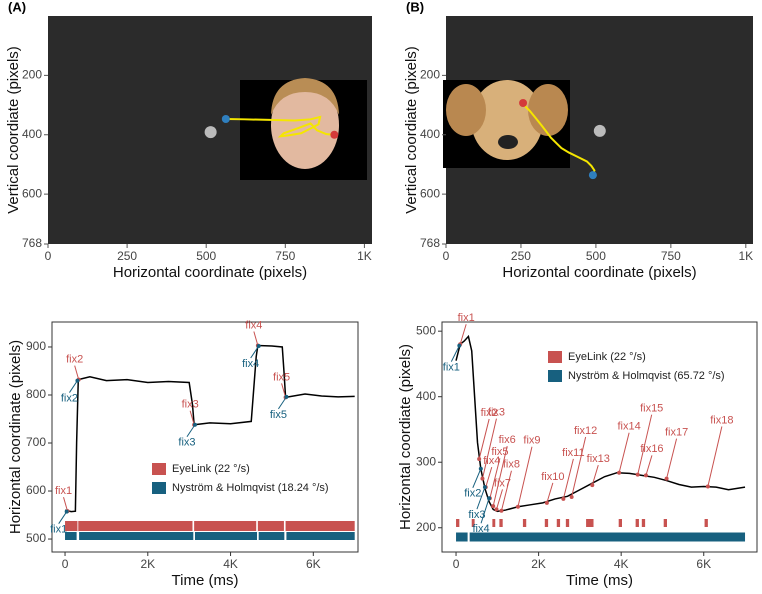 Image resolution: width=762 pixels, height=594 pixels. I want to click on fixation-label: fix11, so click(573, 453).